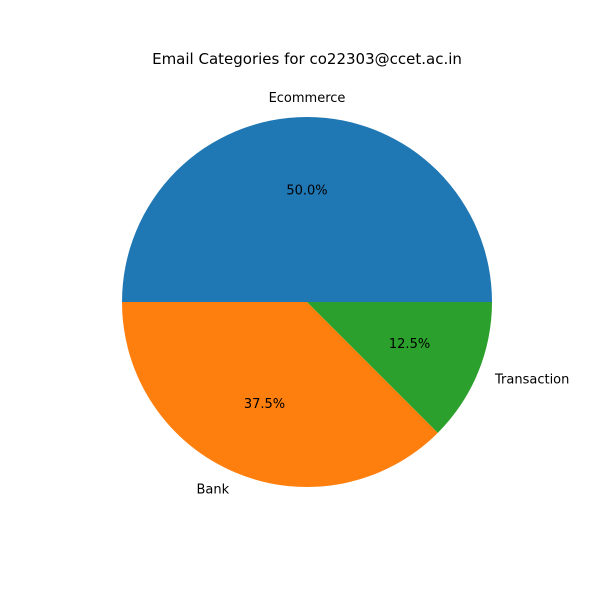 This screenshot has height=600, width=600. Describe the element at coordinates (531, 379) in the screenshot. I see `slice-label-transaction: Transaction` at that location.